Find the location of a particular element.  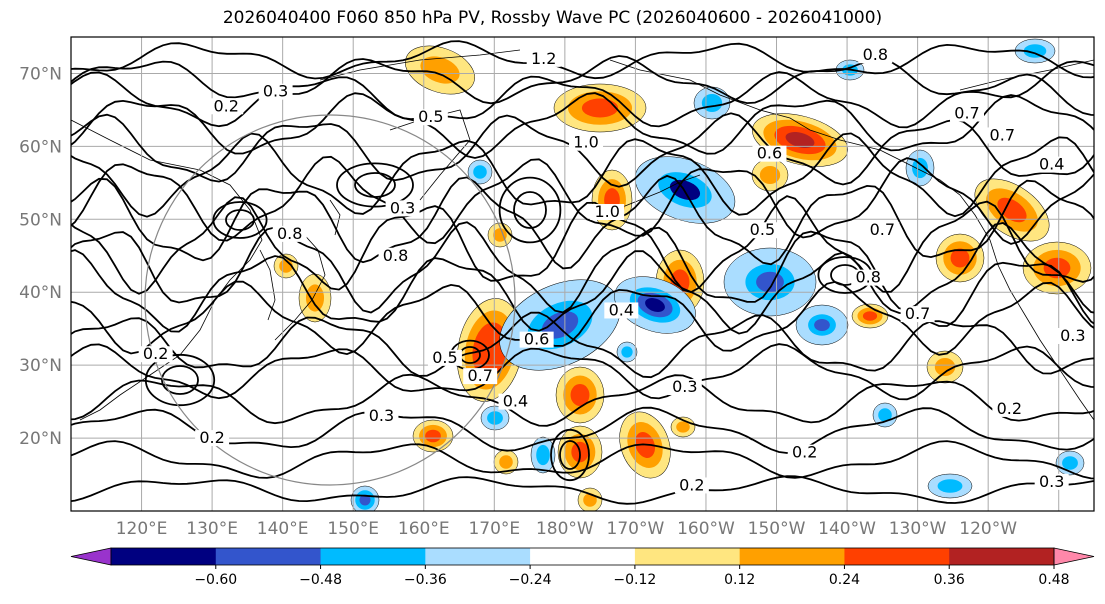

colorbar-tick-label: −0.12 is located at coordinates (634, 580).